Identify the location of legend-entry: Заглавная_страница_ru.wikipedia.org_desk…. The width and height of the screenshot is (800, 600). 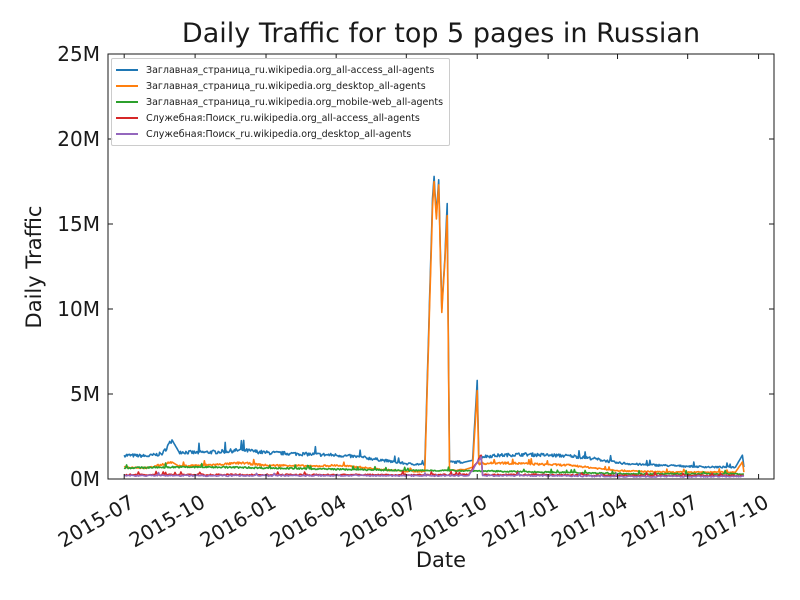
(279, 86).